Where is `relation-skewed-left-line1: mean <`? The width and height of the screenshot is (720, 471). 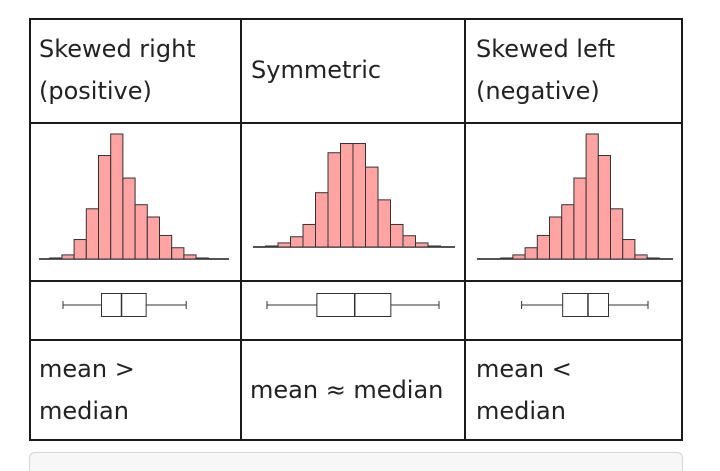
relation-skewed-left-line1: mean < is located at coordinates (524, 369).